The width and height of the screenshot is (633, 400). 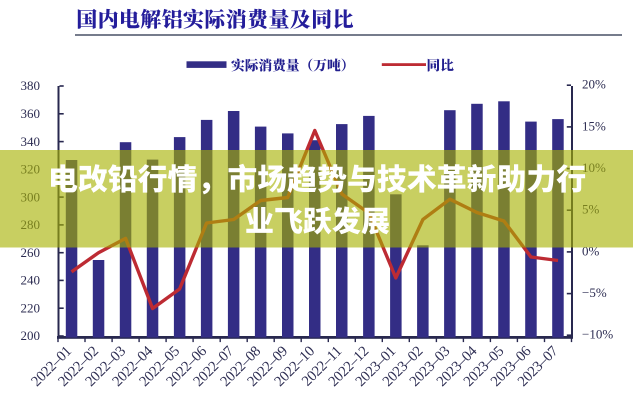 I want to click on svg-text: −5%, so click(x=594, y=292).